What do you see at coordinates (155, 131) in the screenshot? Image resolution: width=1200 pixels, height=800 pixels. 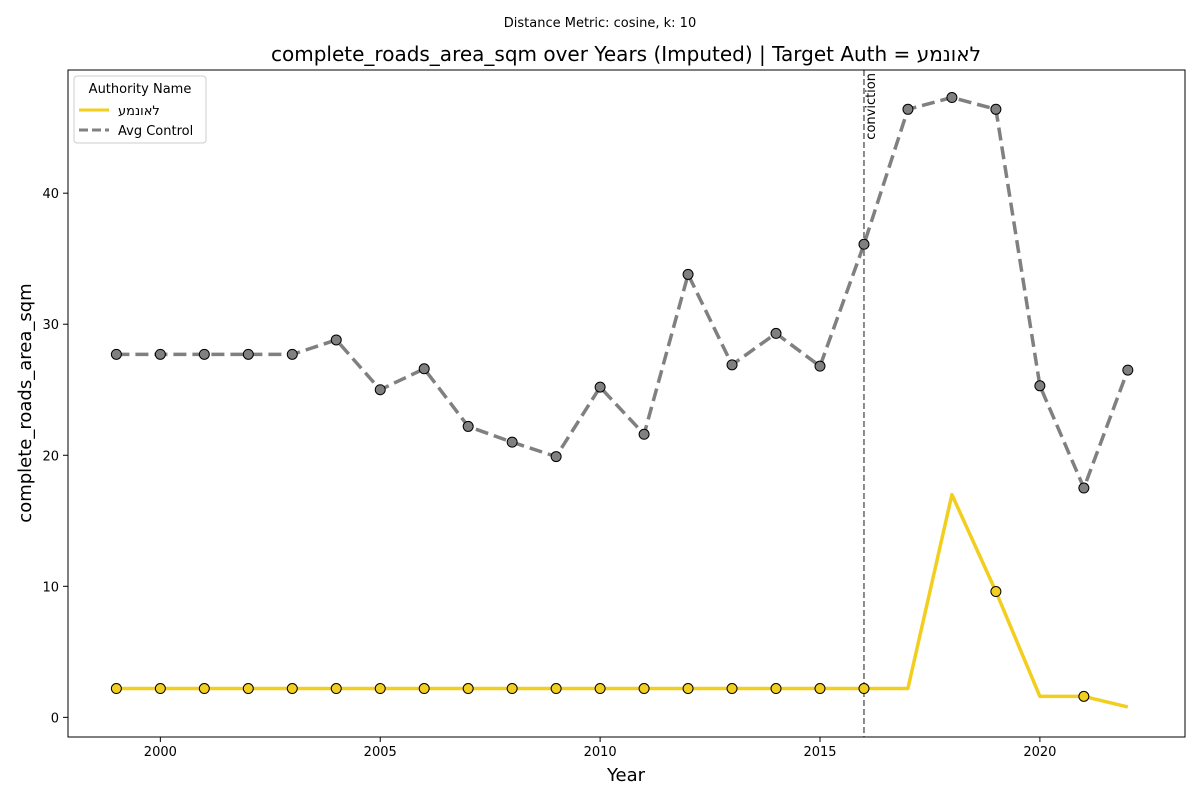 I see `legend-label-series-1: Avg Control` at bounding box center [155, 131].